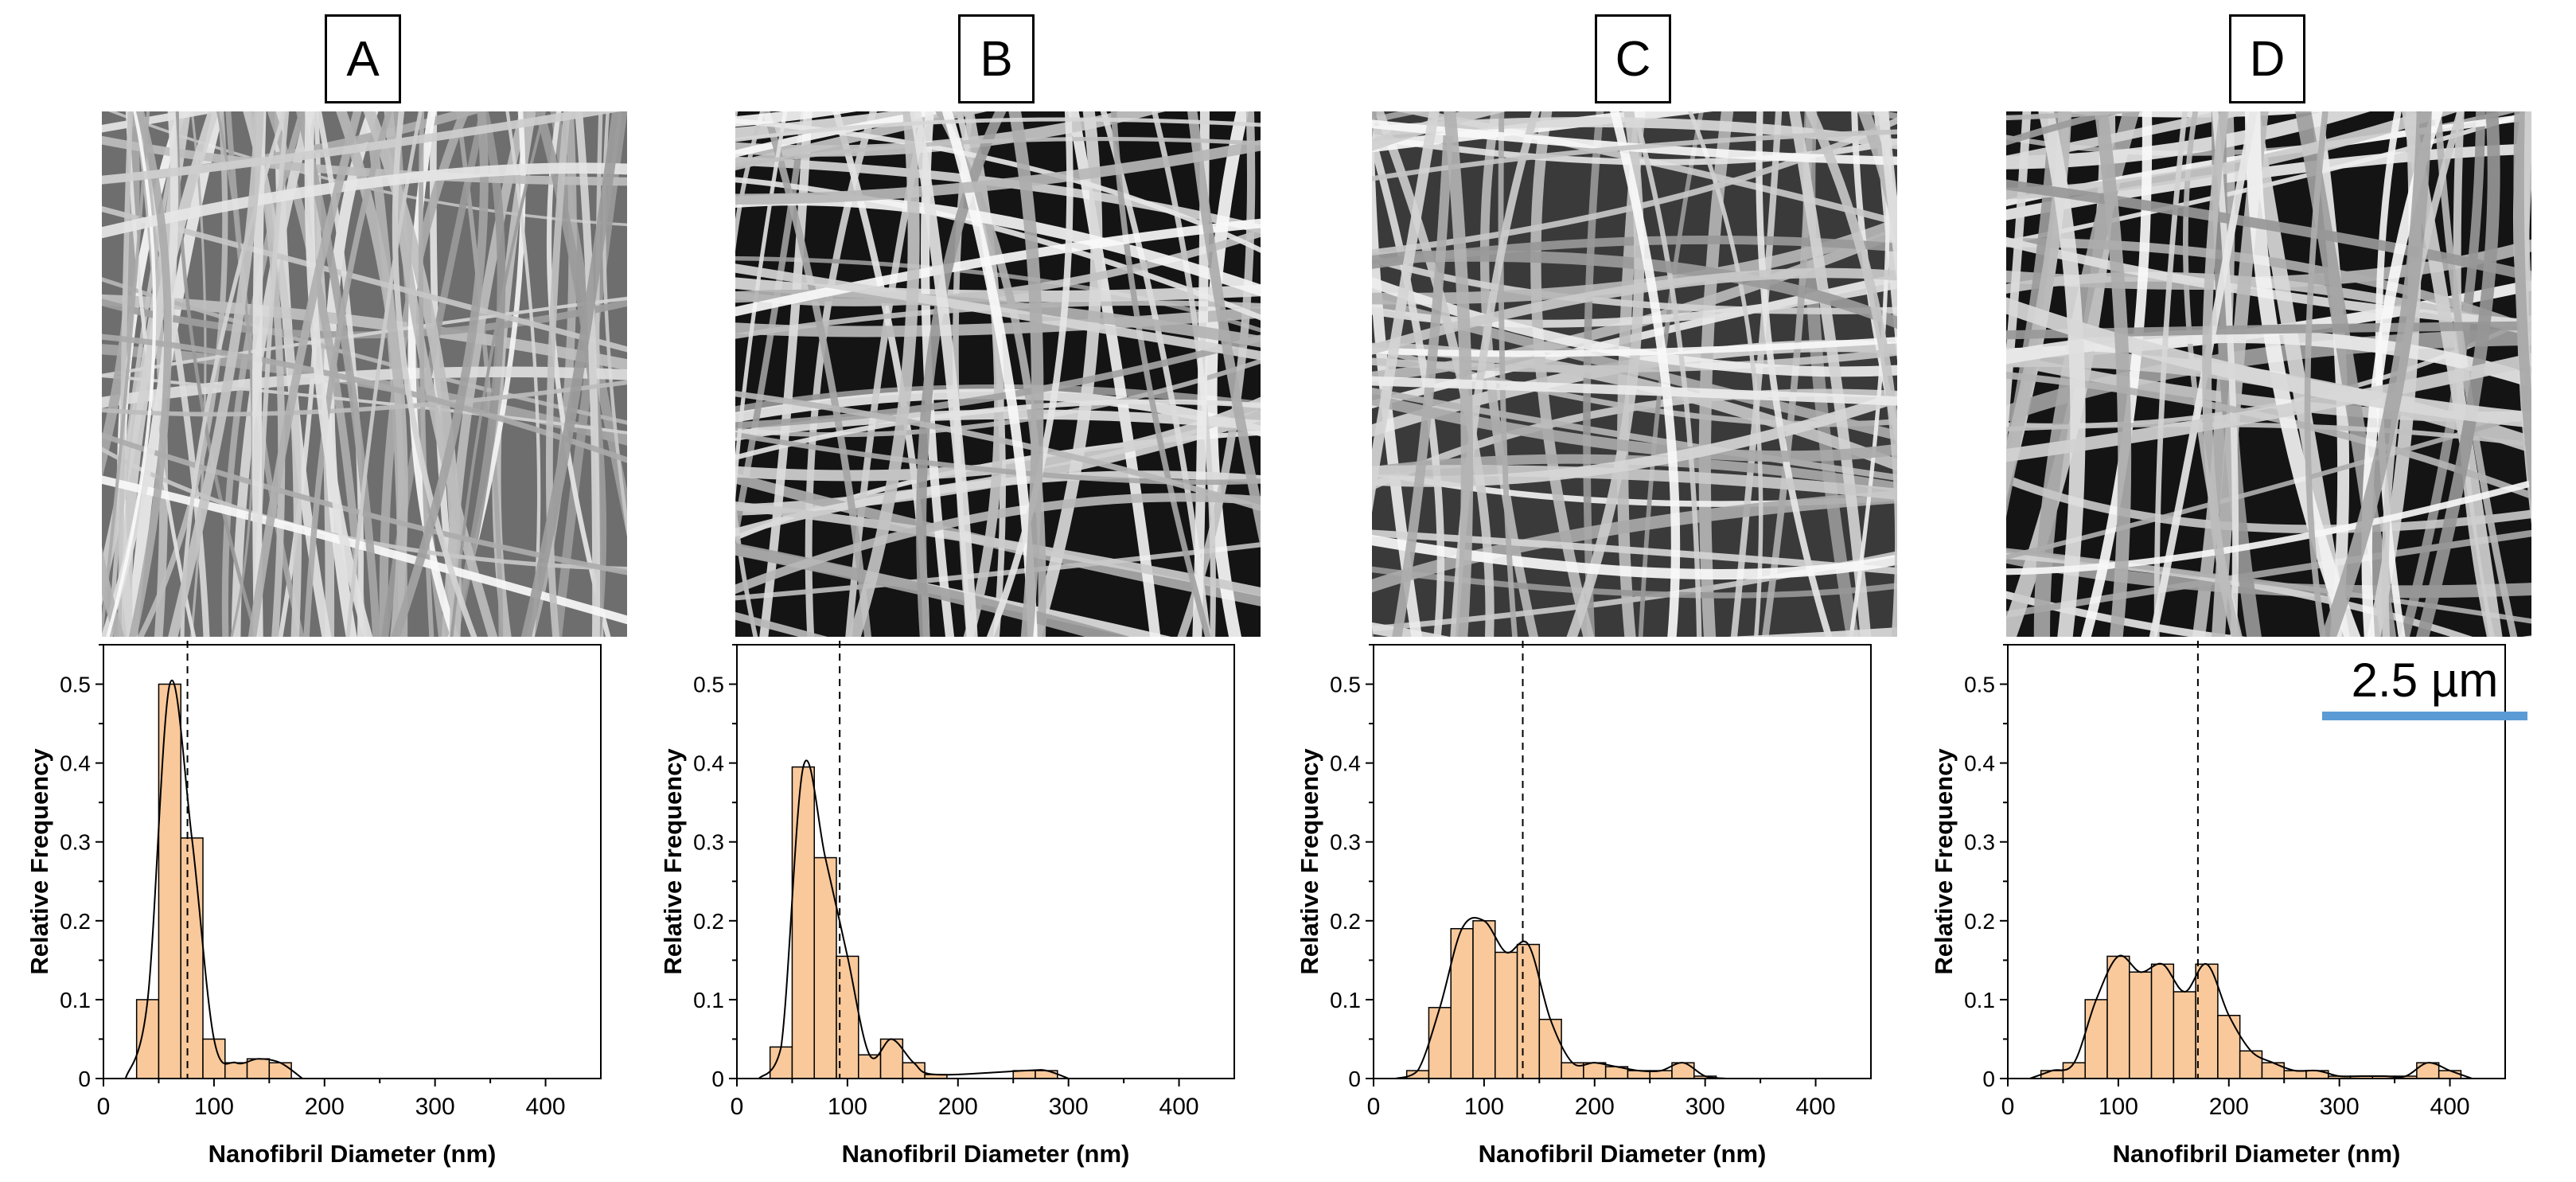 This screenshot has height=1182, width=2576. I want to click on y-tick-label: 0, so click(1354, 1079).